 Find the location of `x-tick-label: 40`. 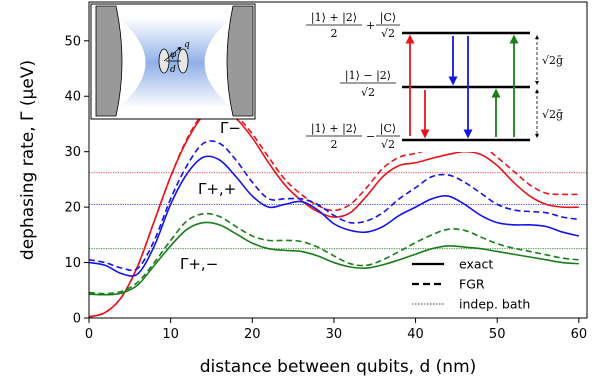

x-tick-label: 40 is located at coordinates (415, 334).